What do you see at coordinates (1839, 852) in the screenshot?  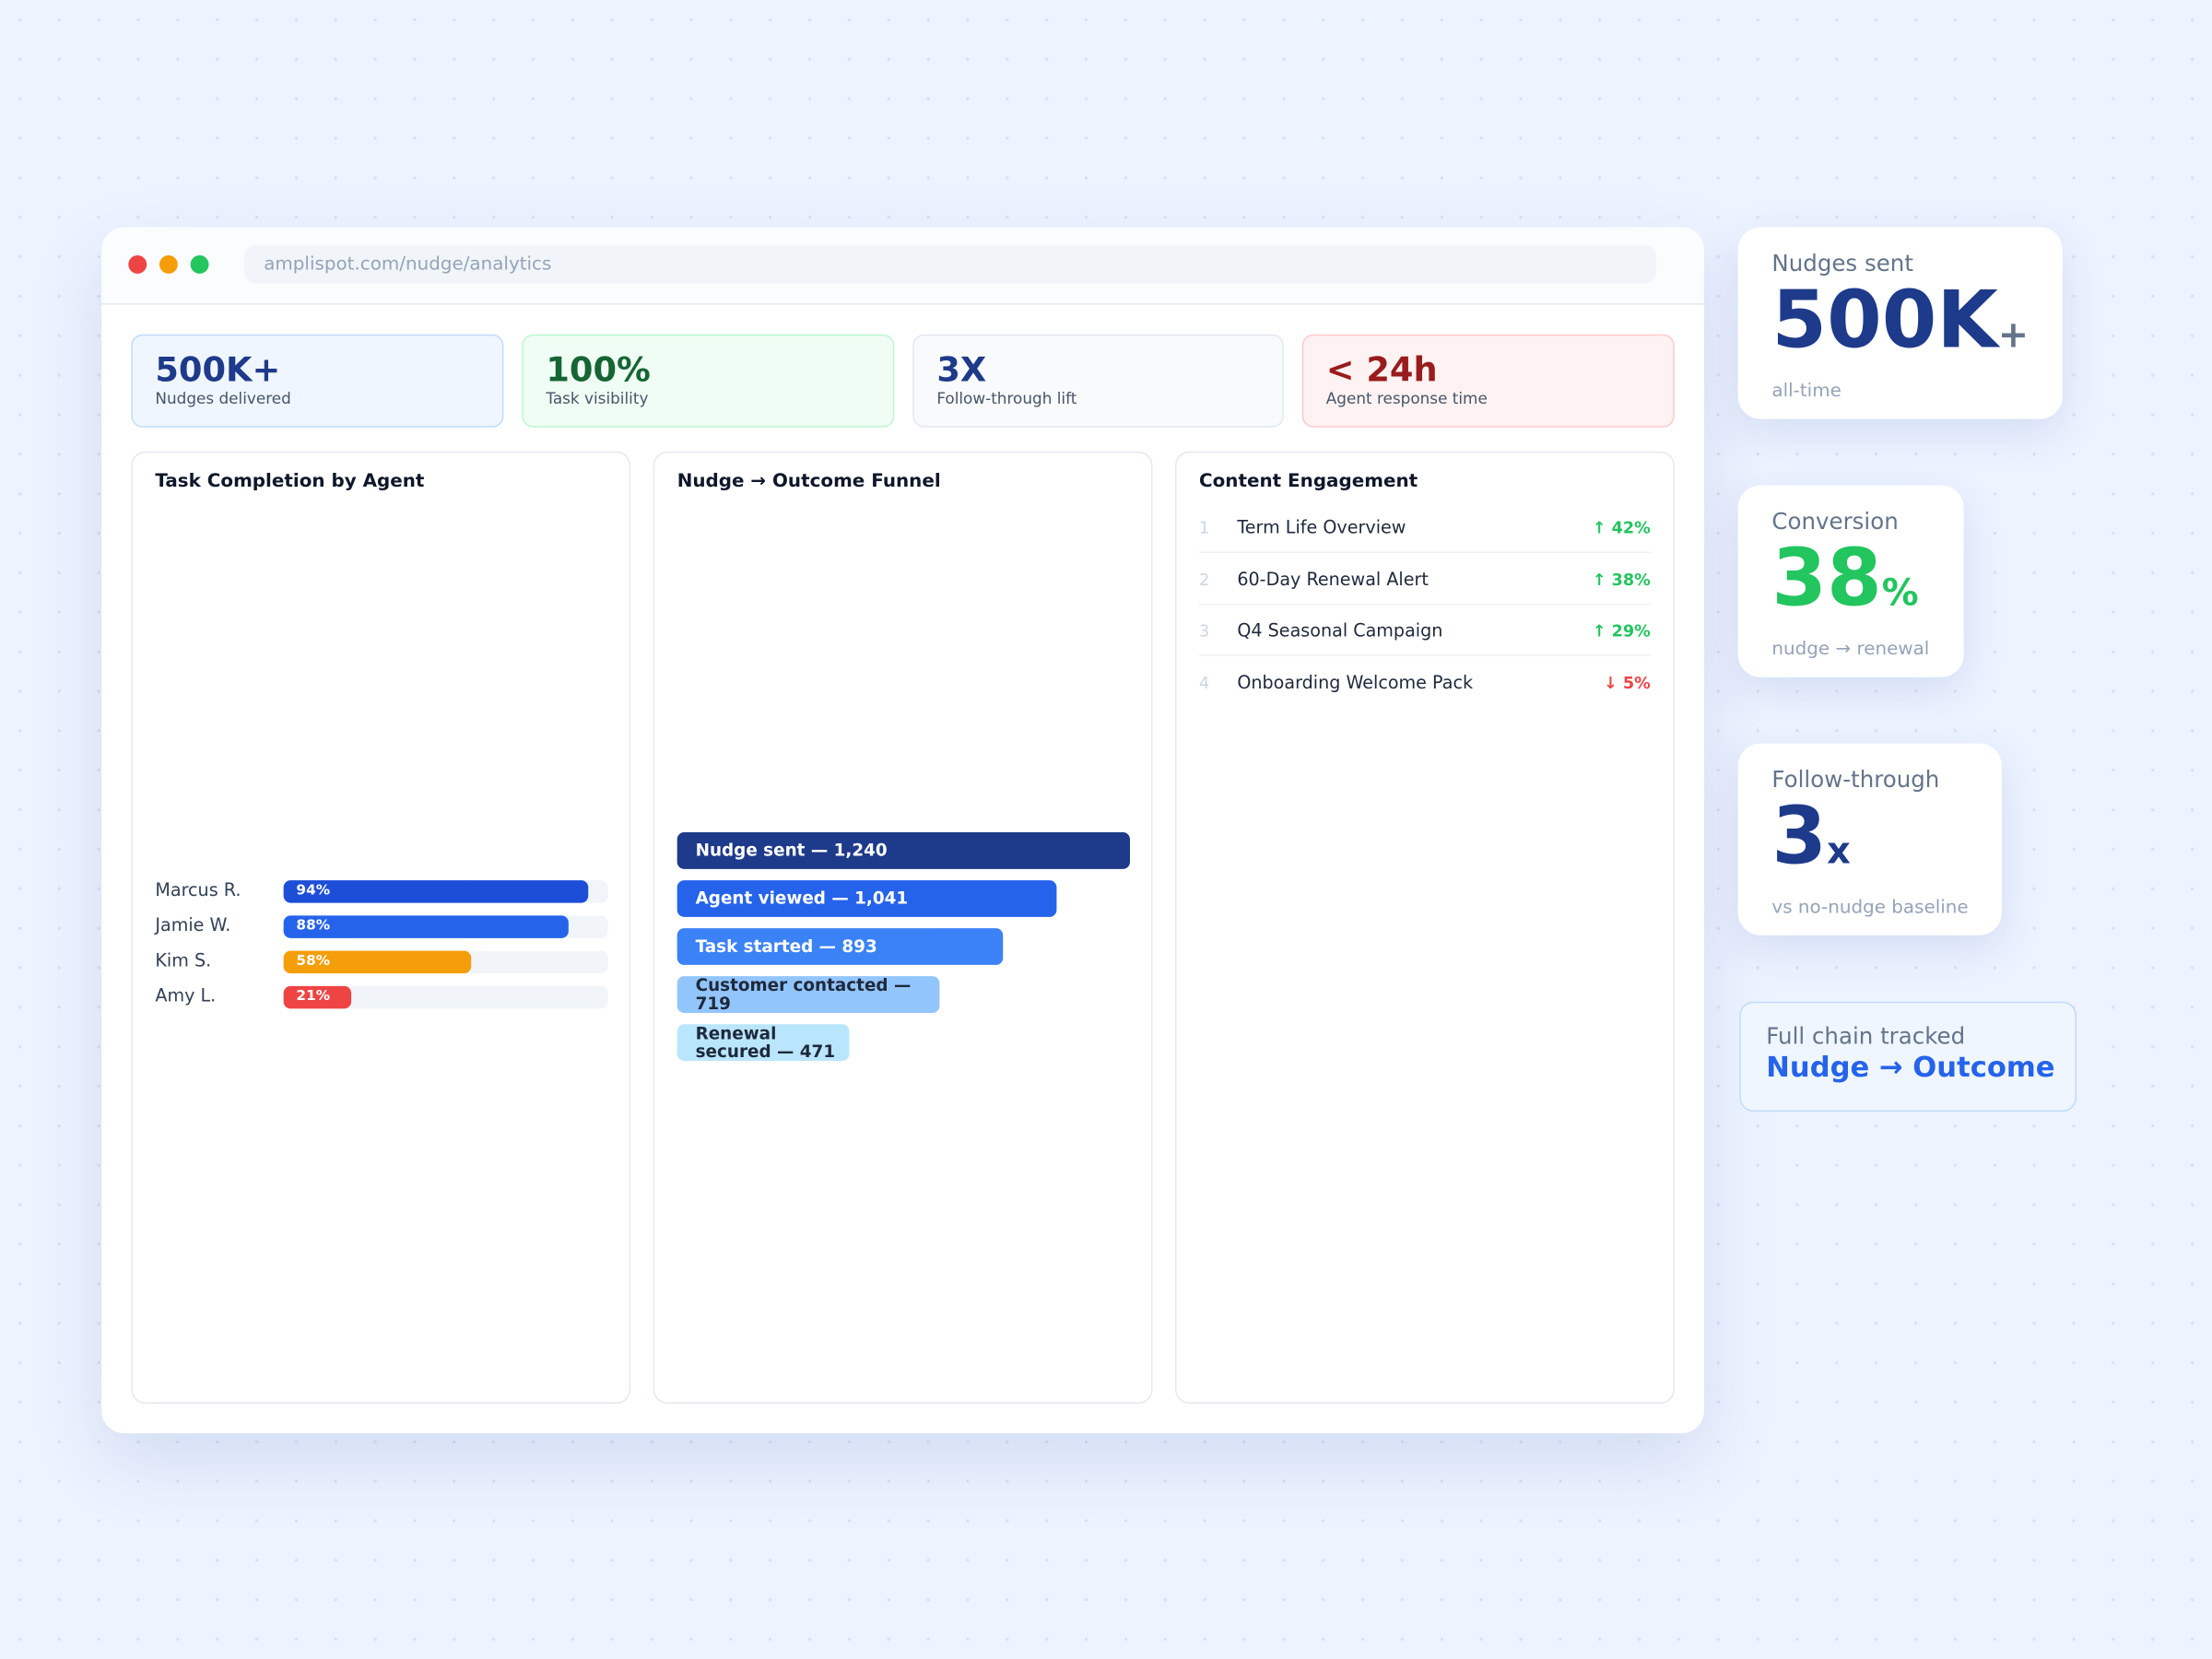 I see `card-suffix: x` at bounding box center [1839, 852].